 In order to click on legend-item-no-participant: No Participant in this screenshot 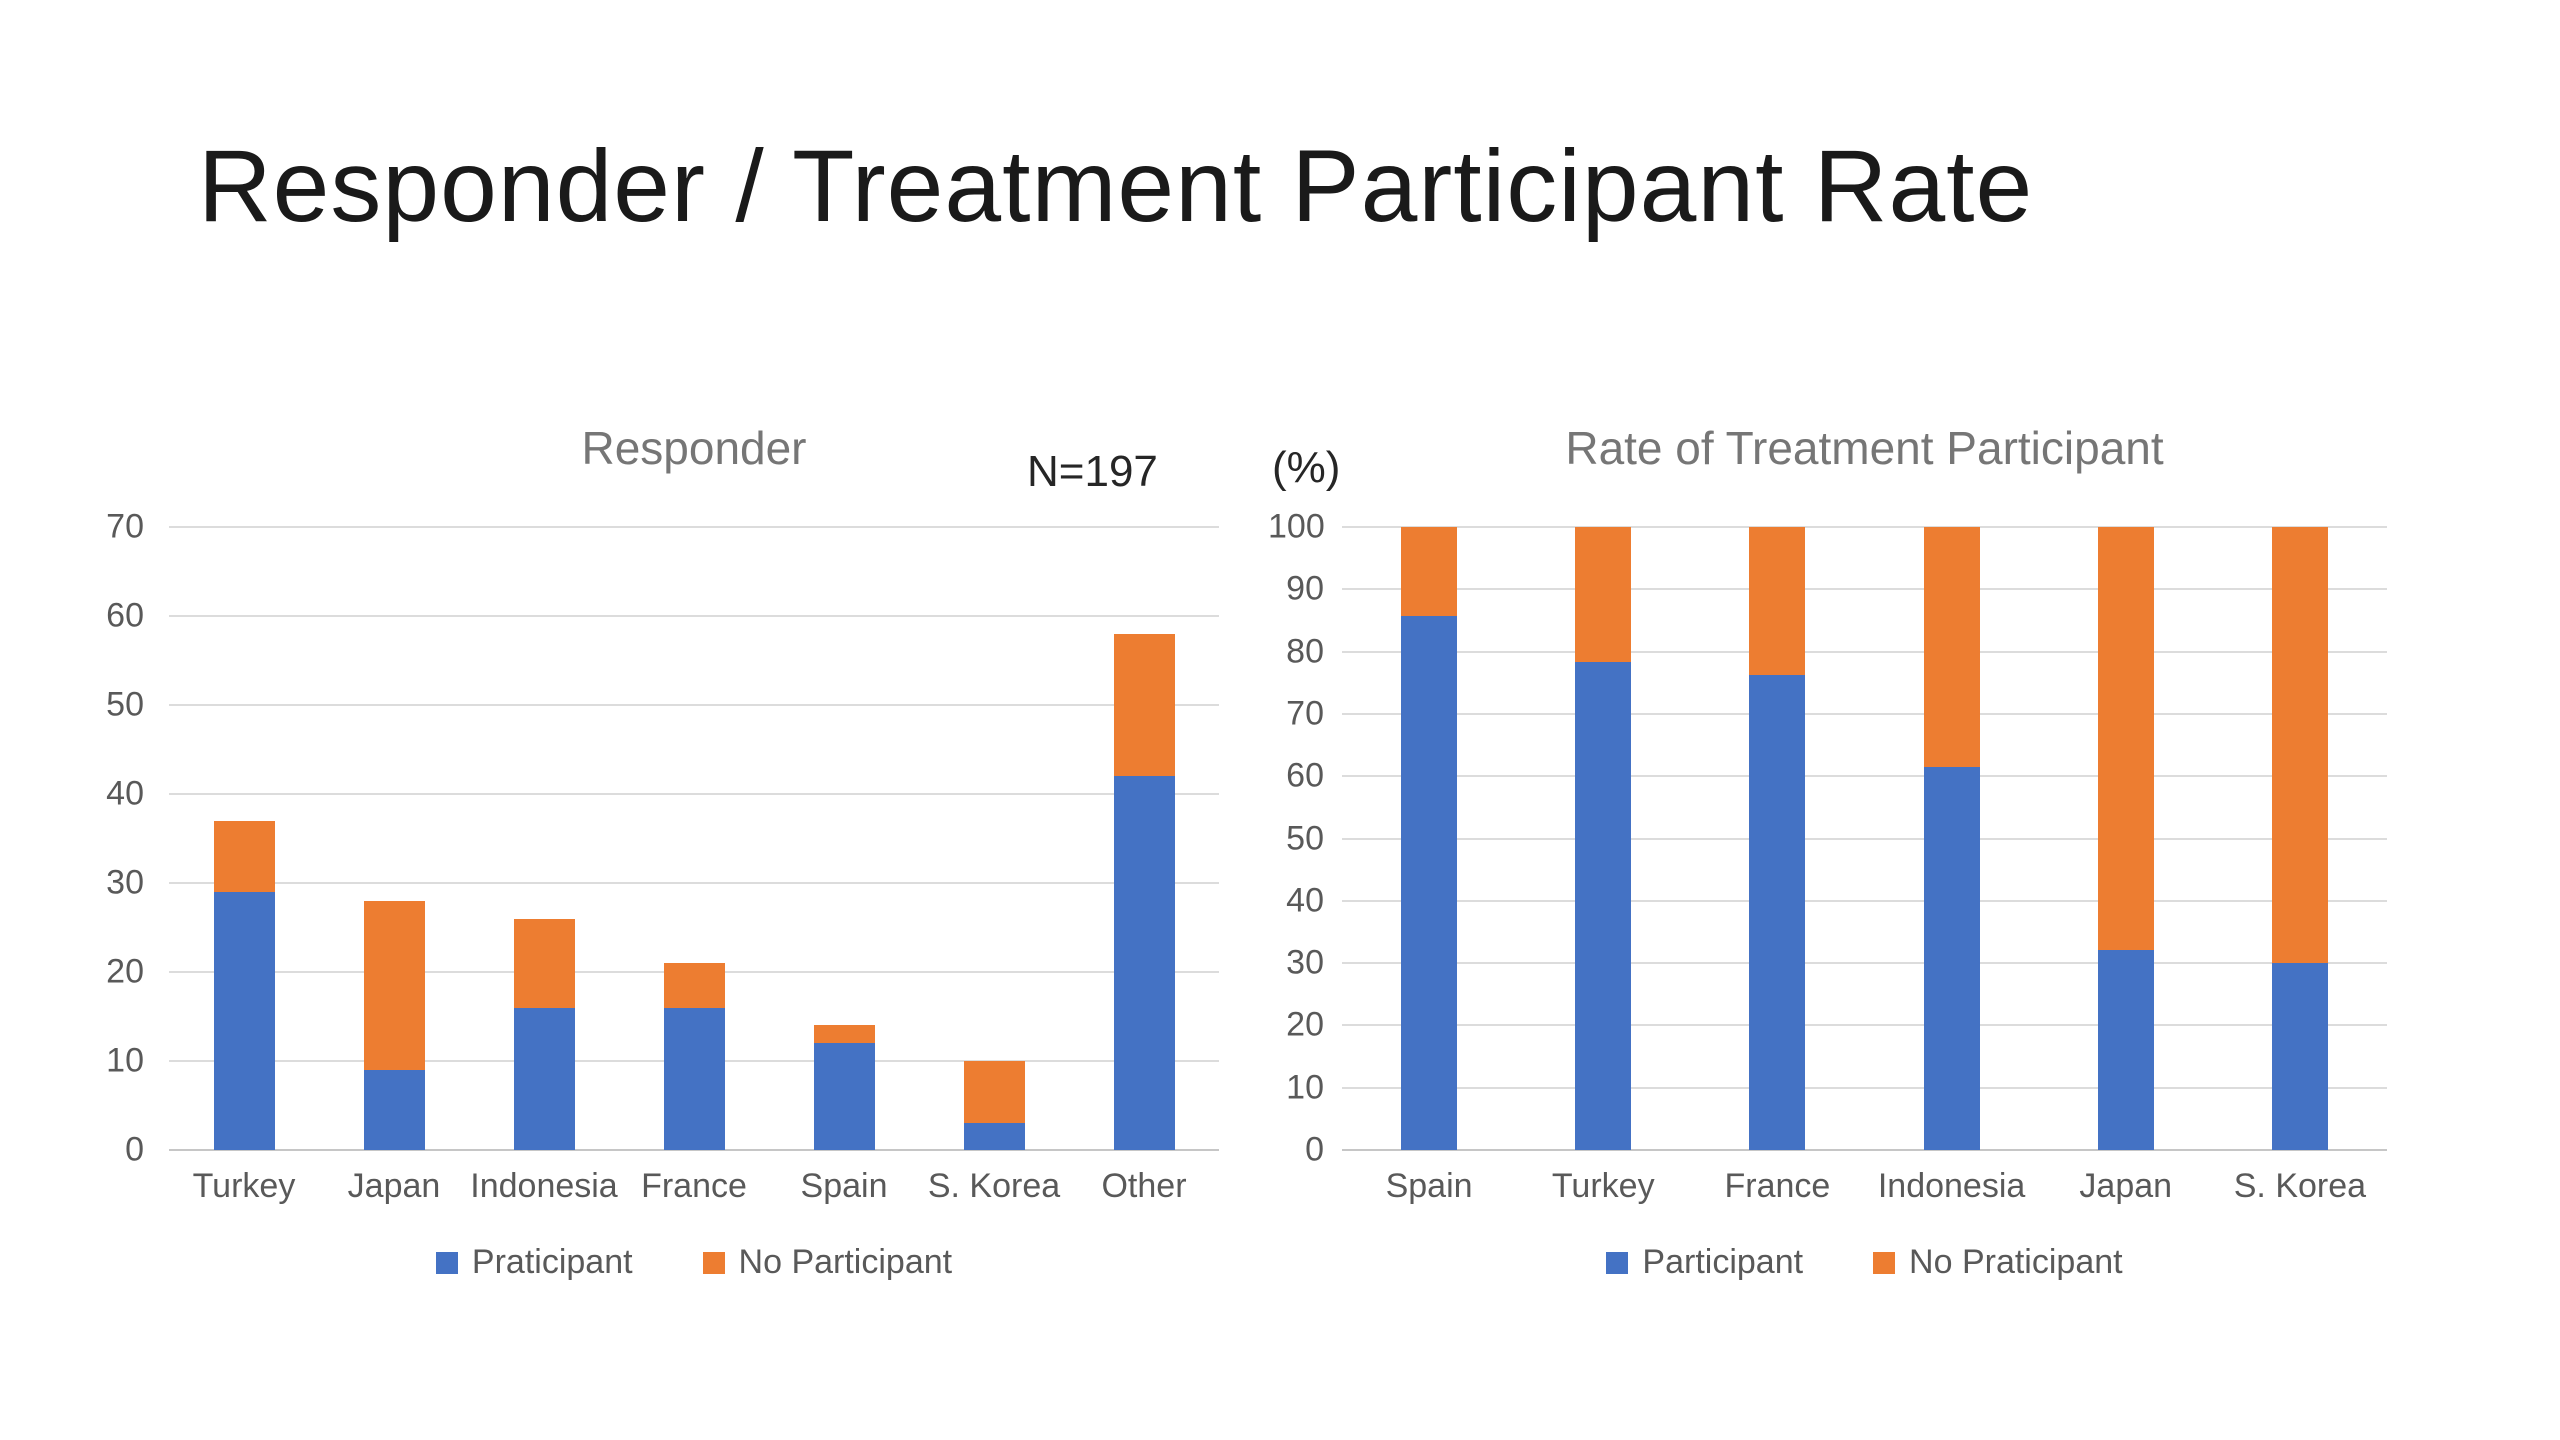, I will do `click(827, 1262)`.